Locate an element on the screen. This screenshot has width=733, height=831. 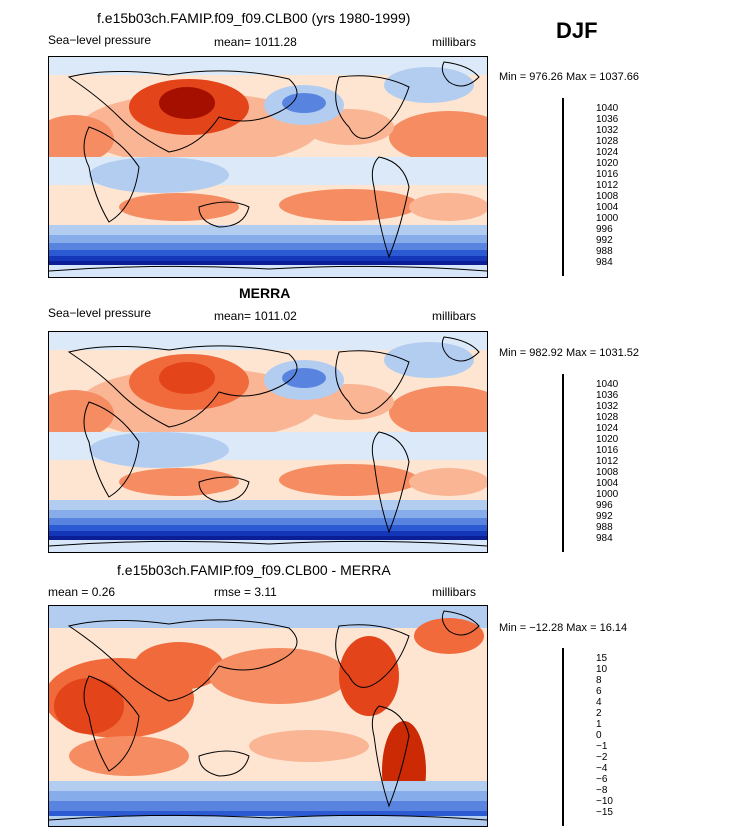
panel-2-minmax: Min = 982.92 Max = 1031.52 is located at coordinates (569, 353).